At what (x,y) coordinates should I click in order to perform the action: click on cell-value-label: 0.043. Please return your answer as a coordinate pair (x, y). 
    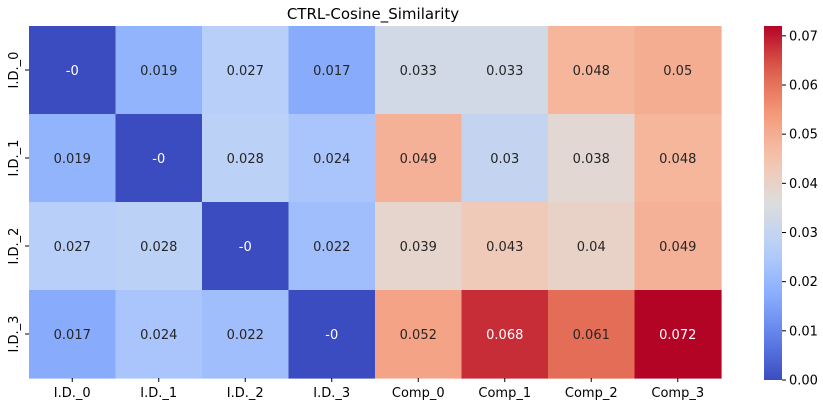
    Looking at the image, I should click on (504, 247).